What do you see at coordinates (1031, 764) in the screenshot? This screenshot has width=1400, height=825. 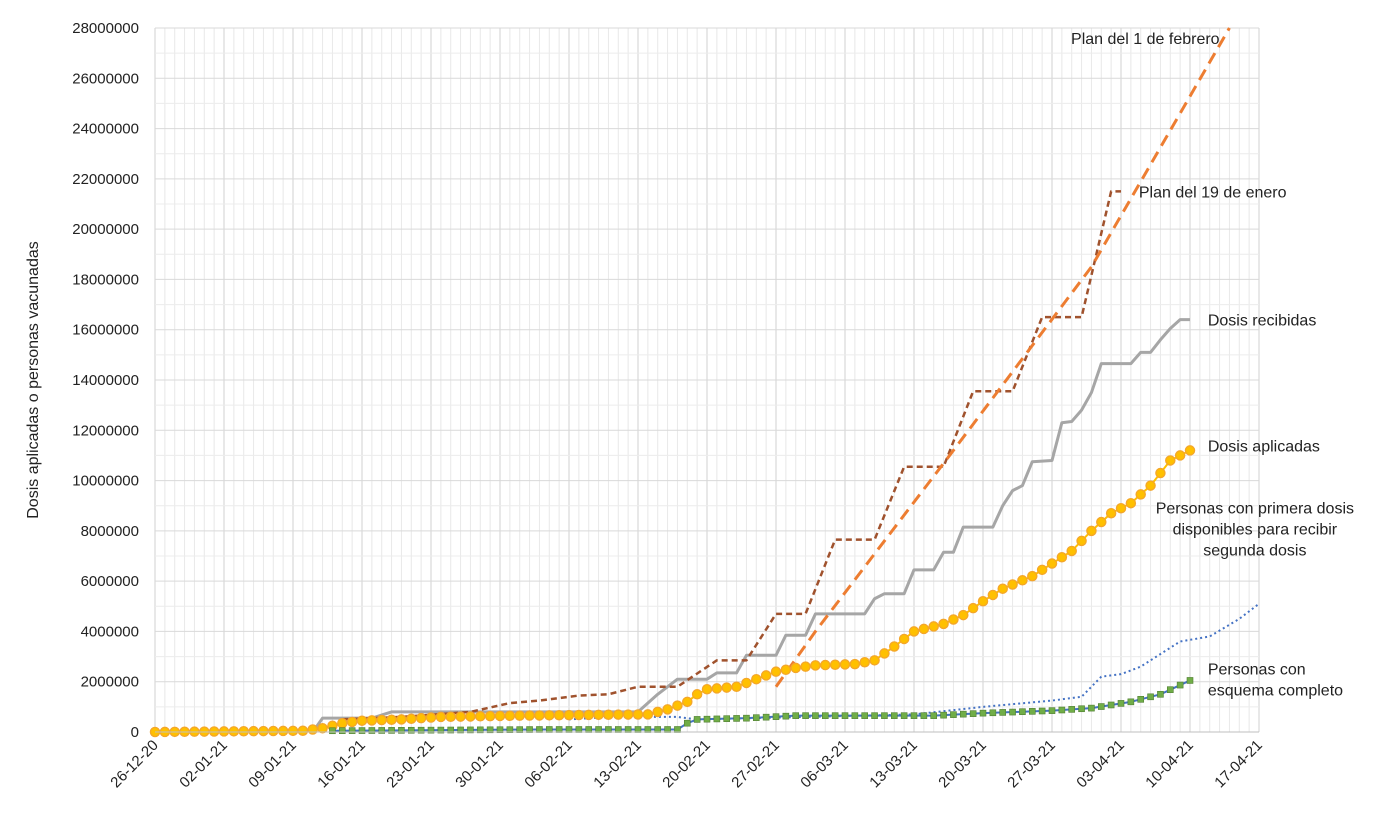 I see `x-tick-label: 27-03-21` at bounding box center [1031, 764].